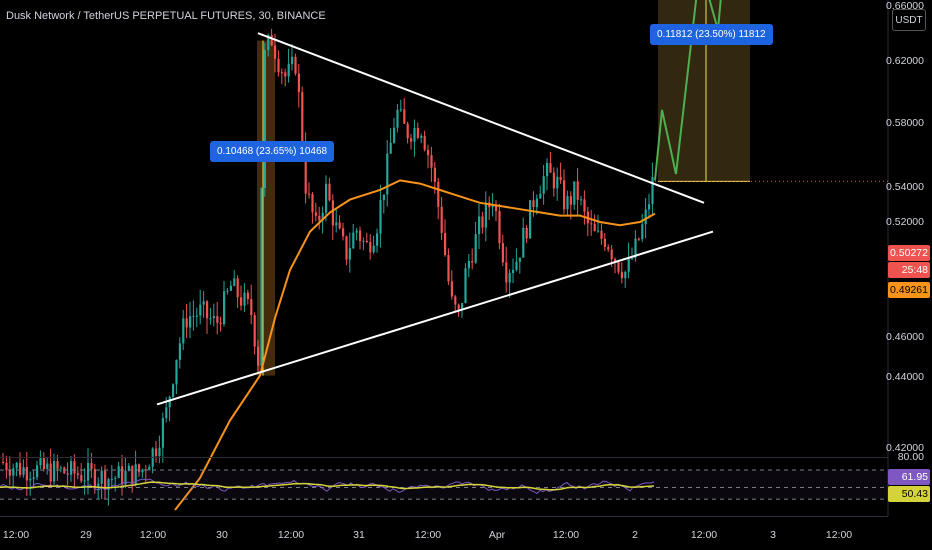  What do you see at coordinates (86, 535) in the screenshot?
I see `time-label: 29` at bounding box center [86, 535].